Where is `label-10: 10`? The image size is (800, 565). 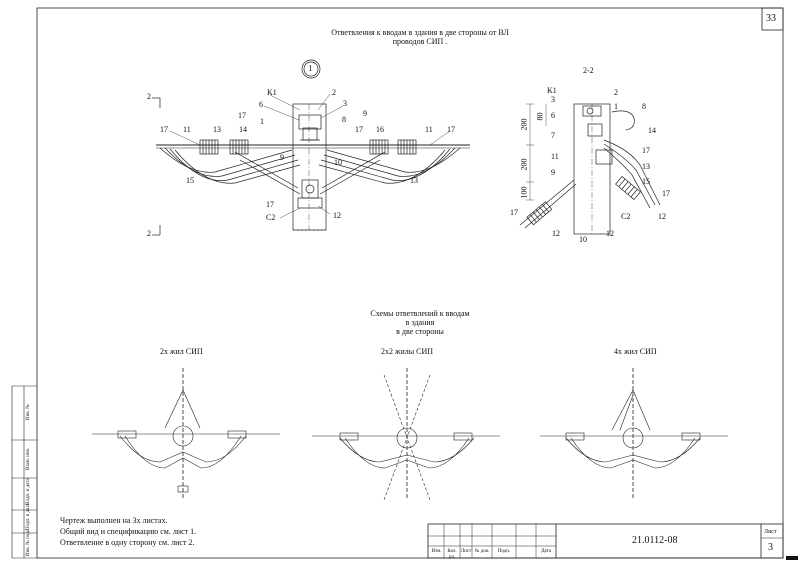
label-10: 10 is located at coordinates (338, 162).